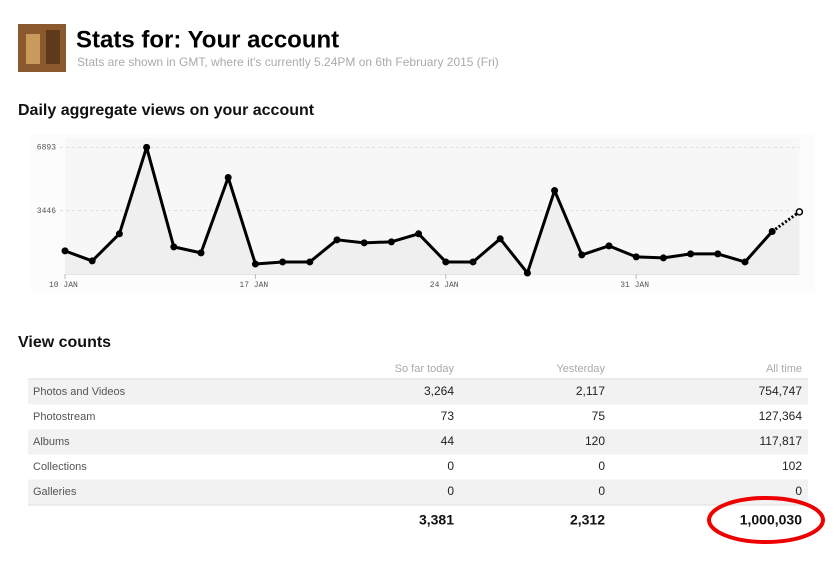 Image resolution: width=839 pixels, height=563 pixels. I want to click on cell: 44, so click(448, 441).